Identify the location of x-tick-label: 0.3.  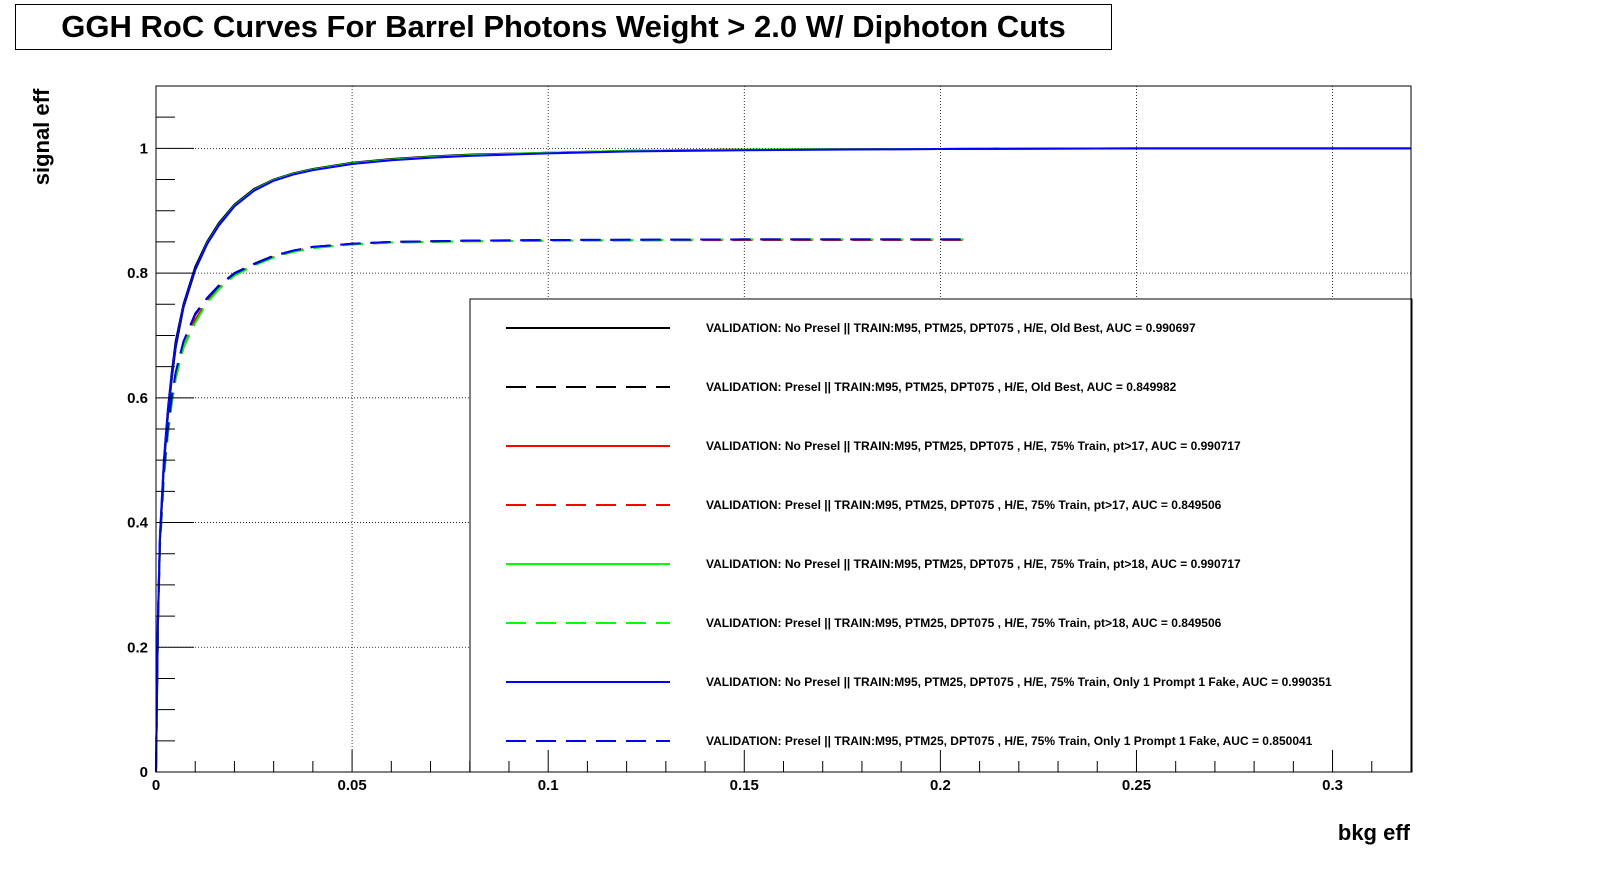
(1332, 785).